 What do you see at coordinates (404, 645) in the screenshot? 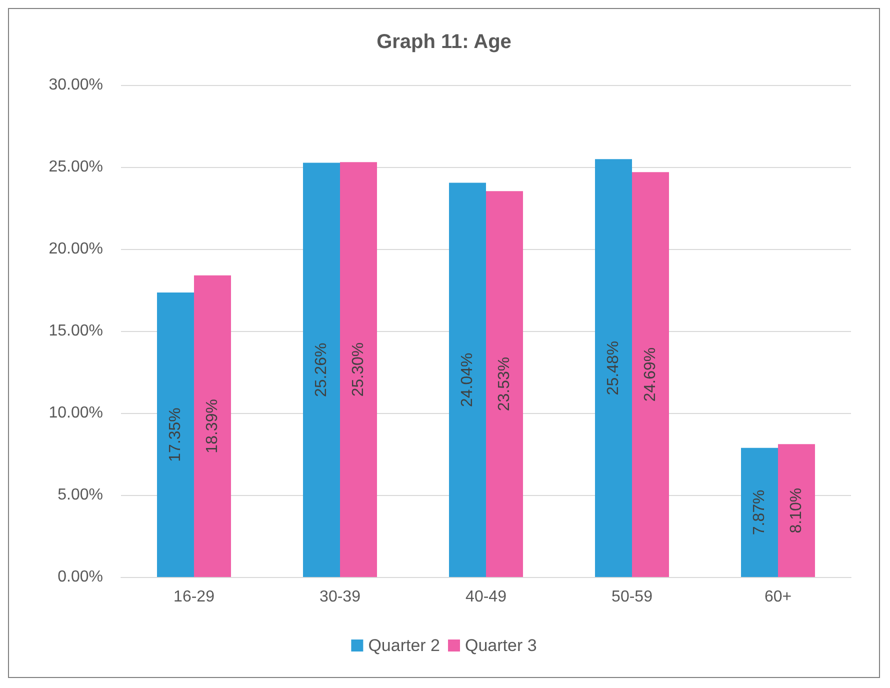
I see `legend-label: Quarter 2` at bounding box center [404, 645].